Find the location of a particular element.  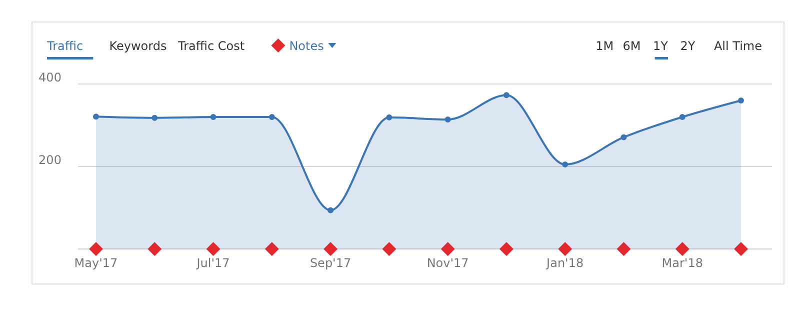

text: Keywords is located at coordinates (138, 46).